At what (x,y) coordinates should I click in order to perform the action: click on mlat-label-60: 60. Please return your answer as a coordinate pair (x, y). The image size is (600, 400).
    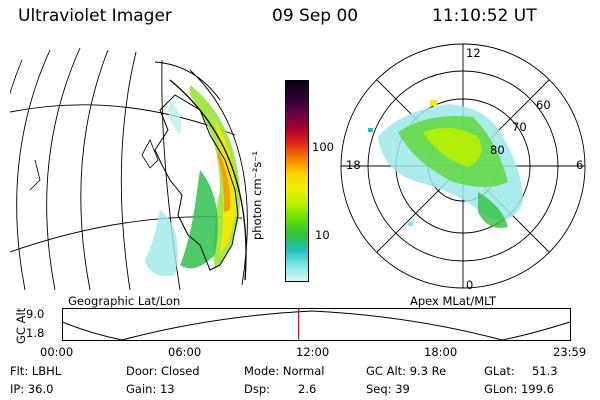
    Looking at the image, I should click on (543, 105).